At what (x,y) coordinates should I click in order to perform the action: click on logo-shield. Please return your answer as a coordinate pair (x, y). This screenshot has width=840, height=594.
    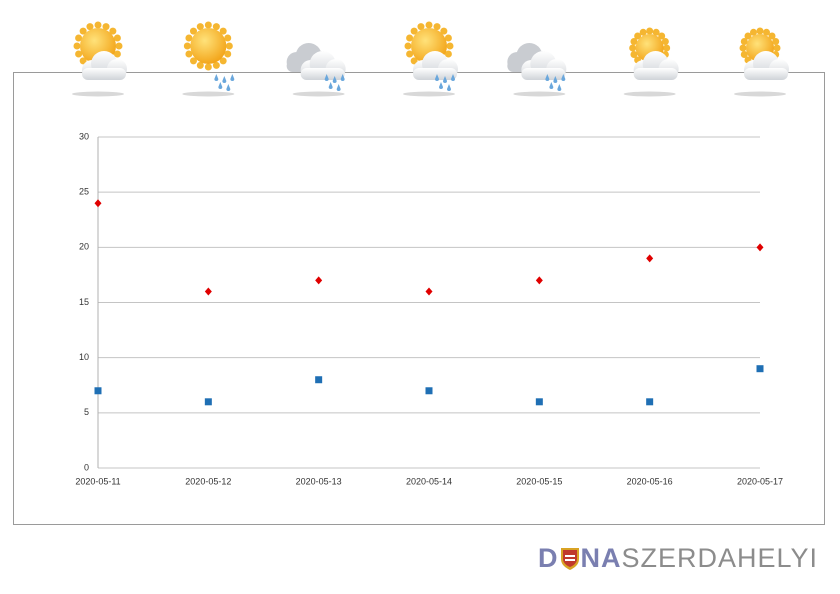
    Looking at the image, I should click on (569, 558).